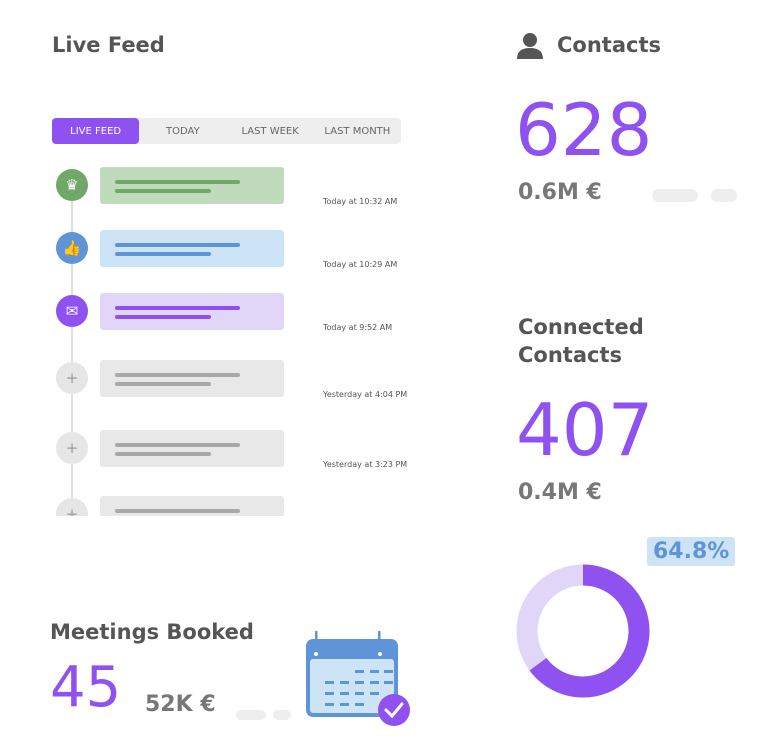  Describe the element at coordinates (360, 201) in the screenshot. I see `feed-timestamp: Today at 10:32 AM` at that location.